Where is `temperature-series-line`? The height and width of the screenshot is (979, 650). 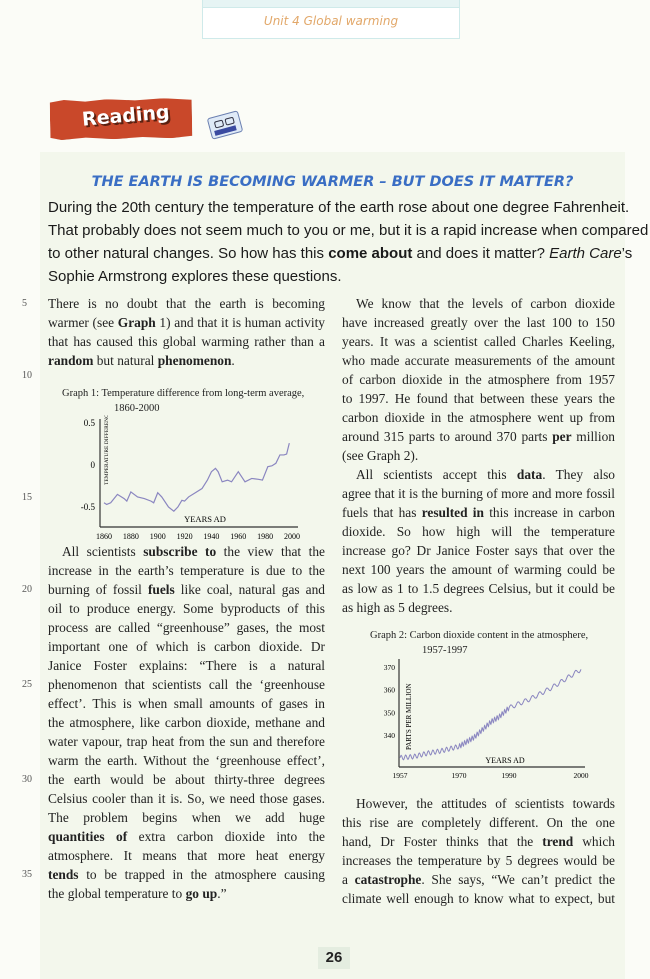
temperature-series-line is located at coordinates (196, 478).